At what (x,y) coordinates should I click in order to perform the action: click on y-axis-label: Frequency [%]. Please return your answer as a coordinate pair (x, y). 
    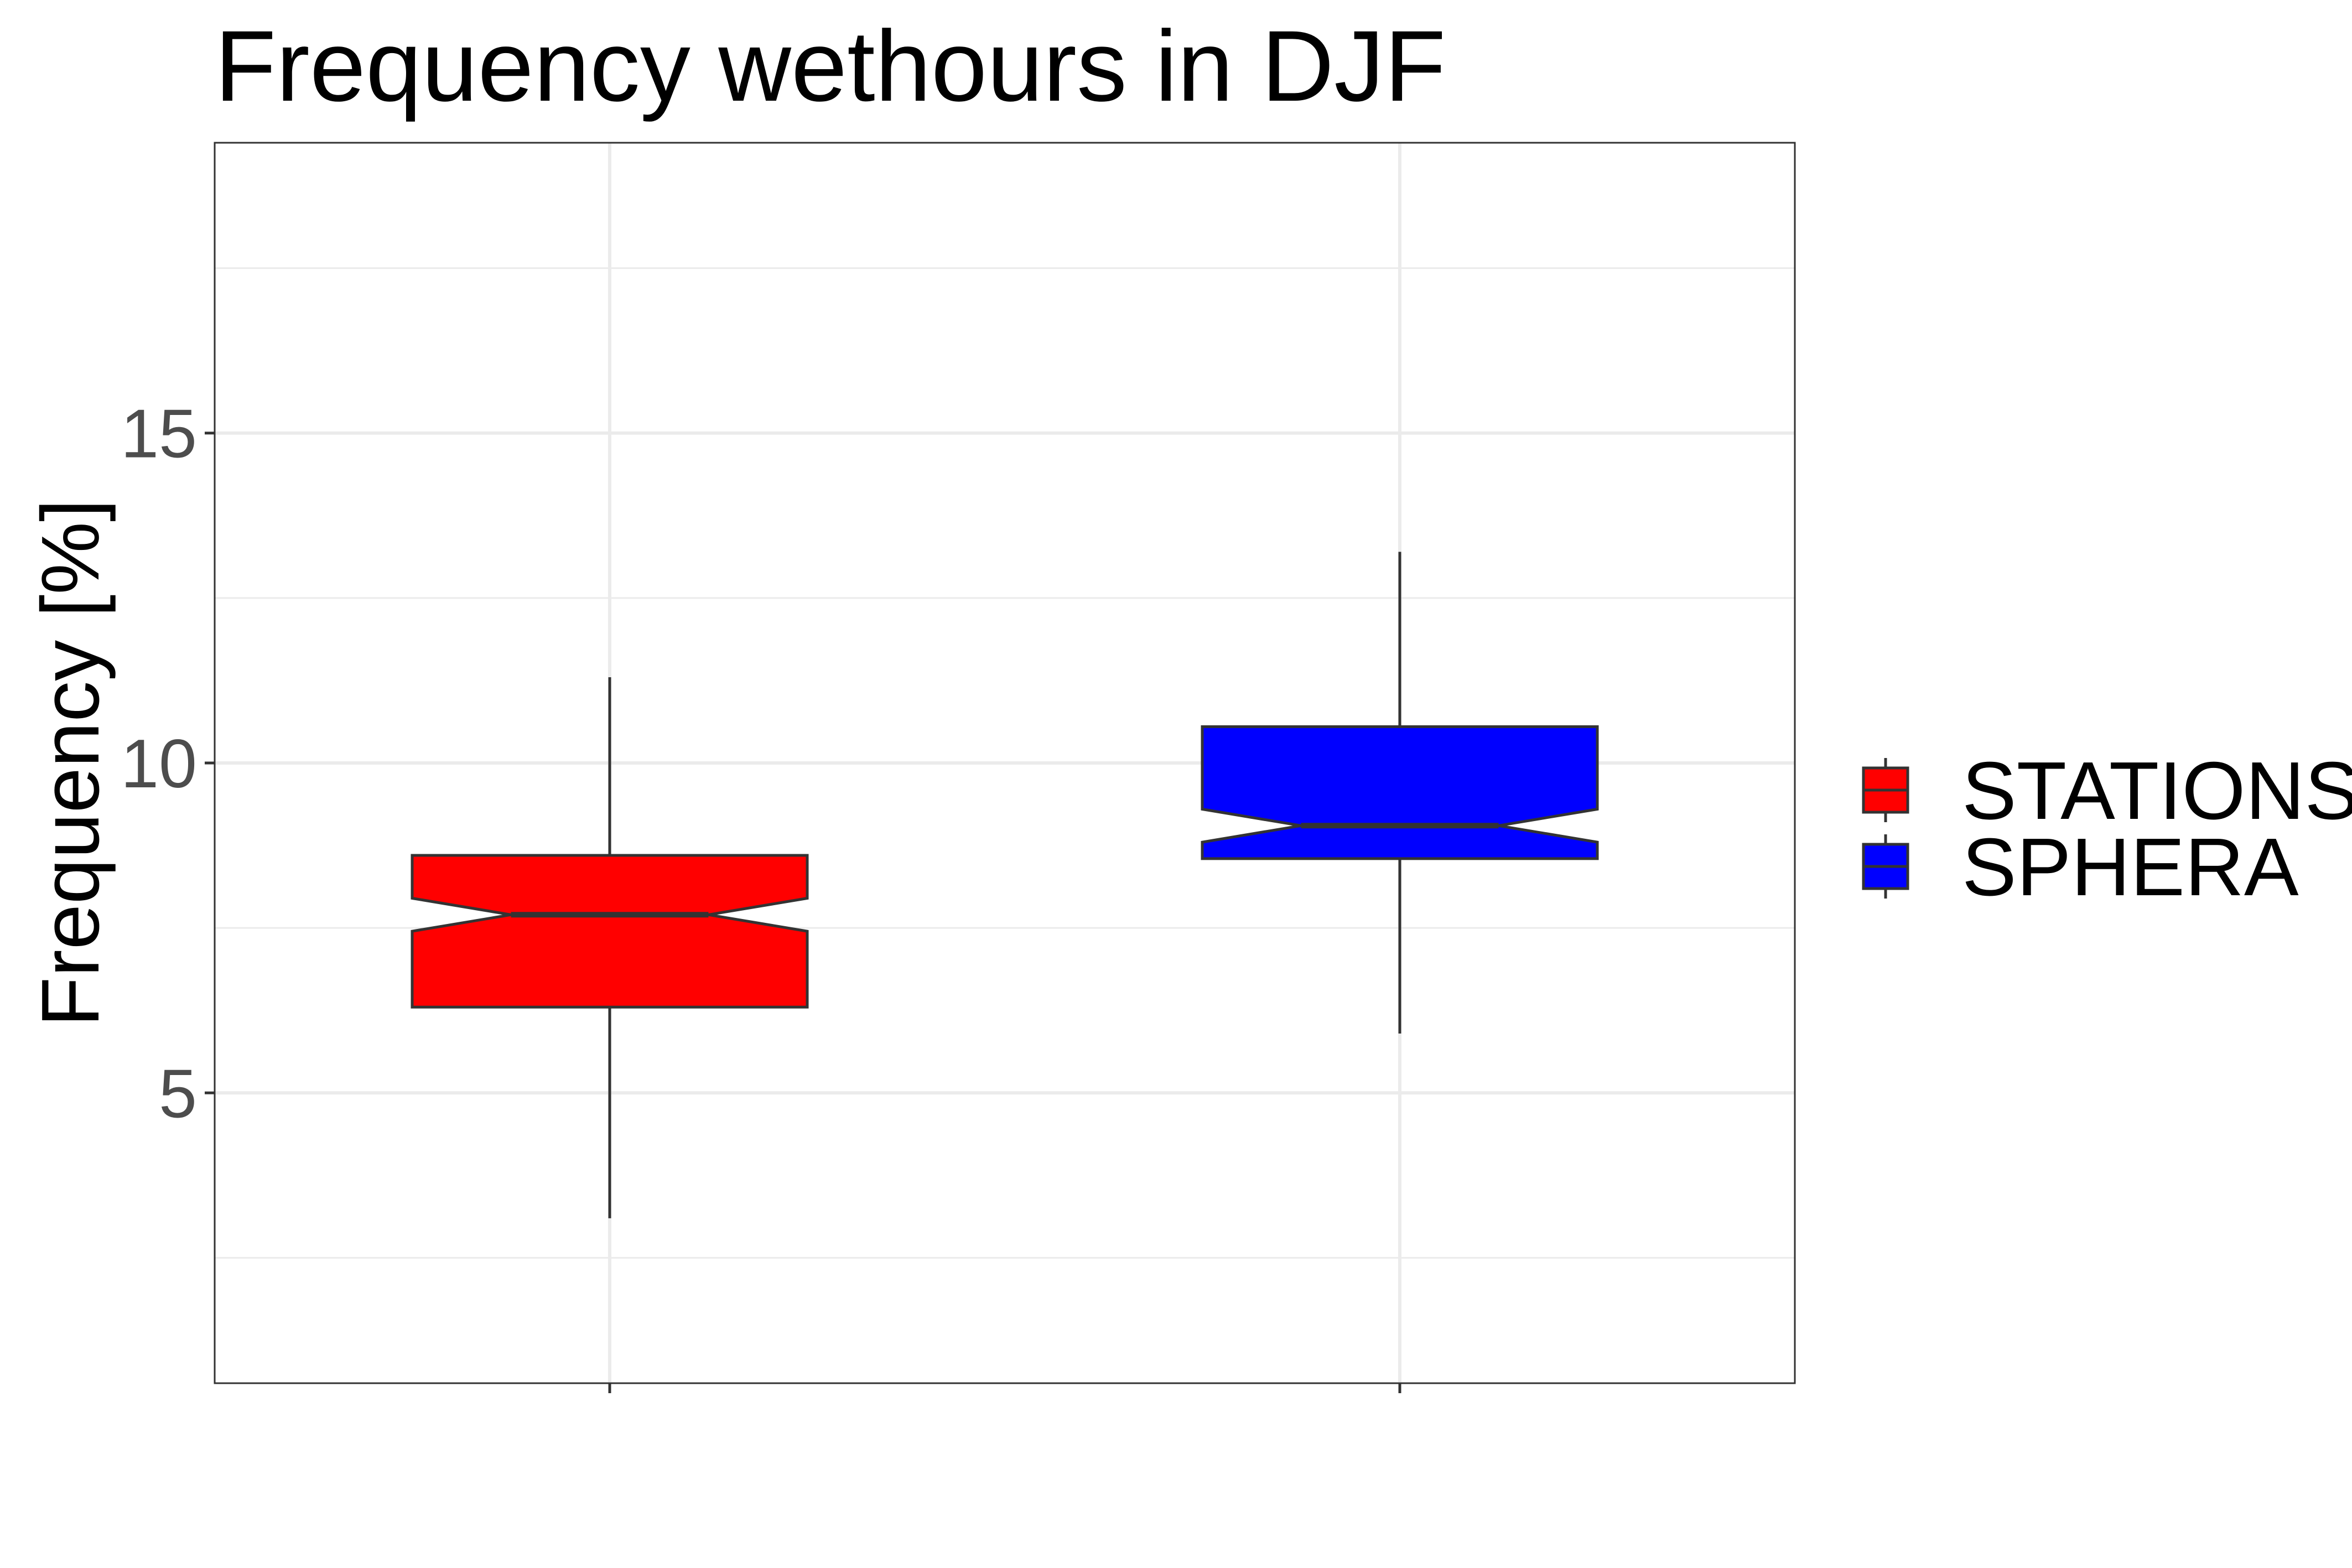
    Looking at the image, I should click on (70, 763).